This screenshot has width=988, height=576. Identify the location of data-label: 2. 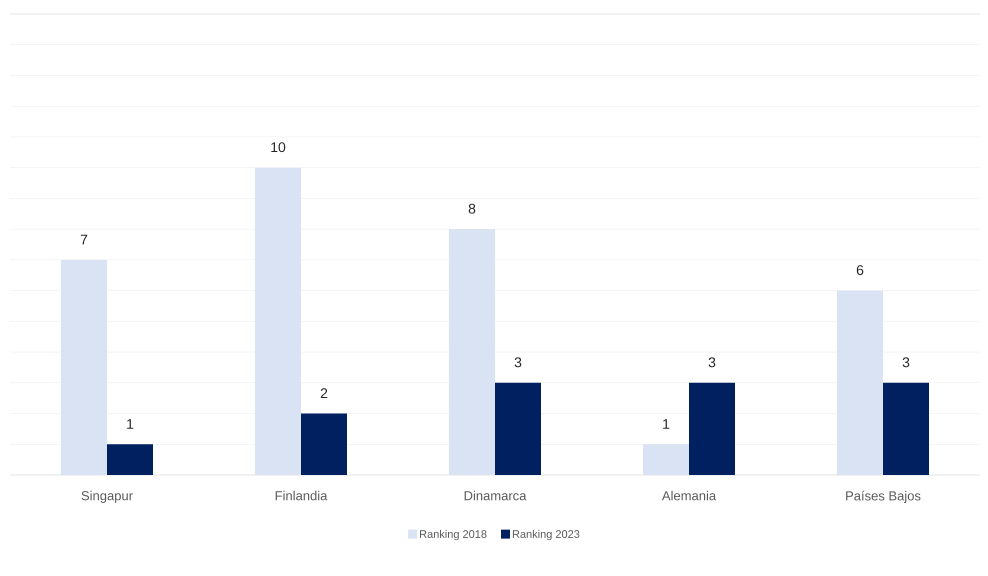
(324, 393).